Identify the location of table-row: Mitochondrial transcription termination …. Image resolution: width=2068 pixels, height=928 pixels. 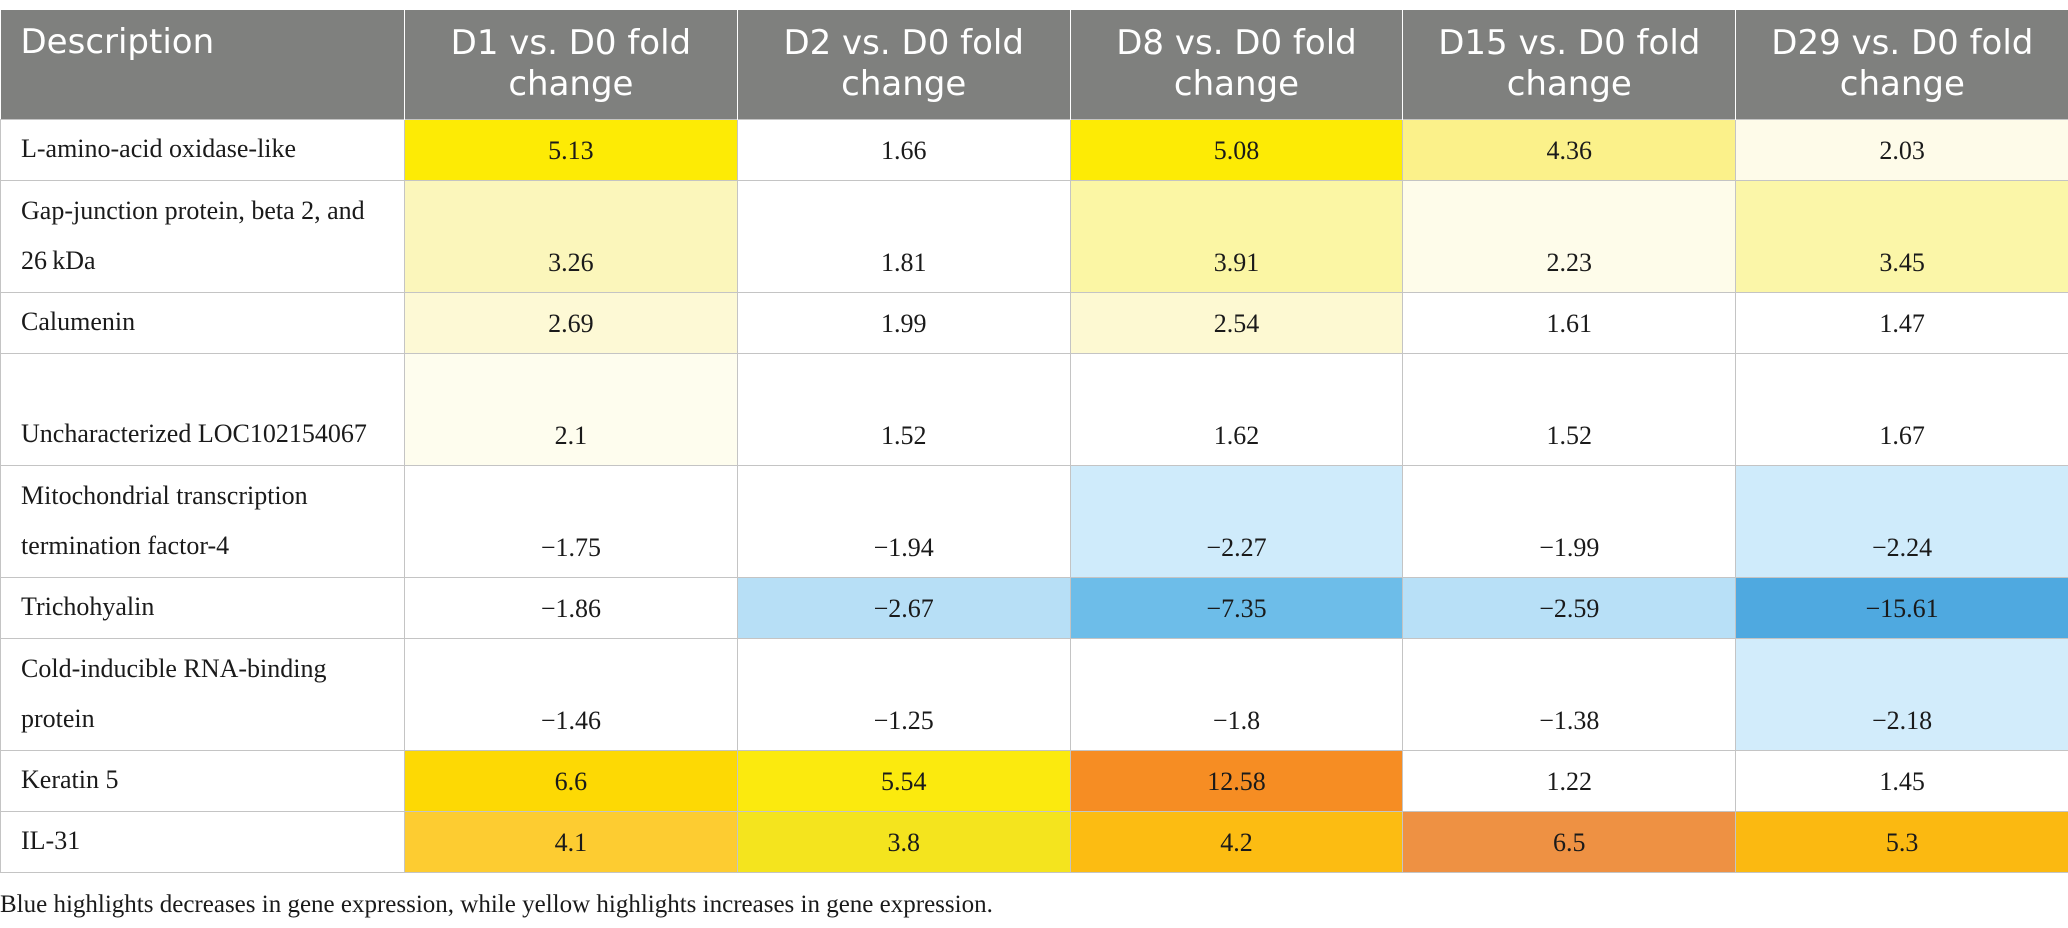
(1034, 521).